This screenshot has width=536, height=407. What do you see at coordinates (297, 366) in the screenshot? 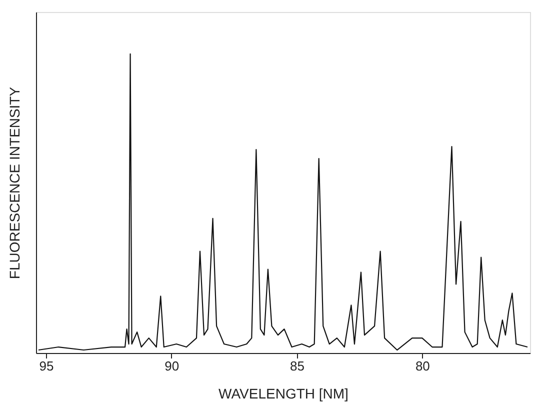
I see `x-tick-label: 85` at bounding box center [297, 366].